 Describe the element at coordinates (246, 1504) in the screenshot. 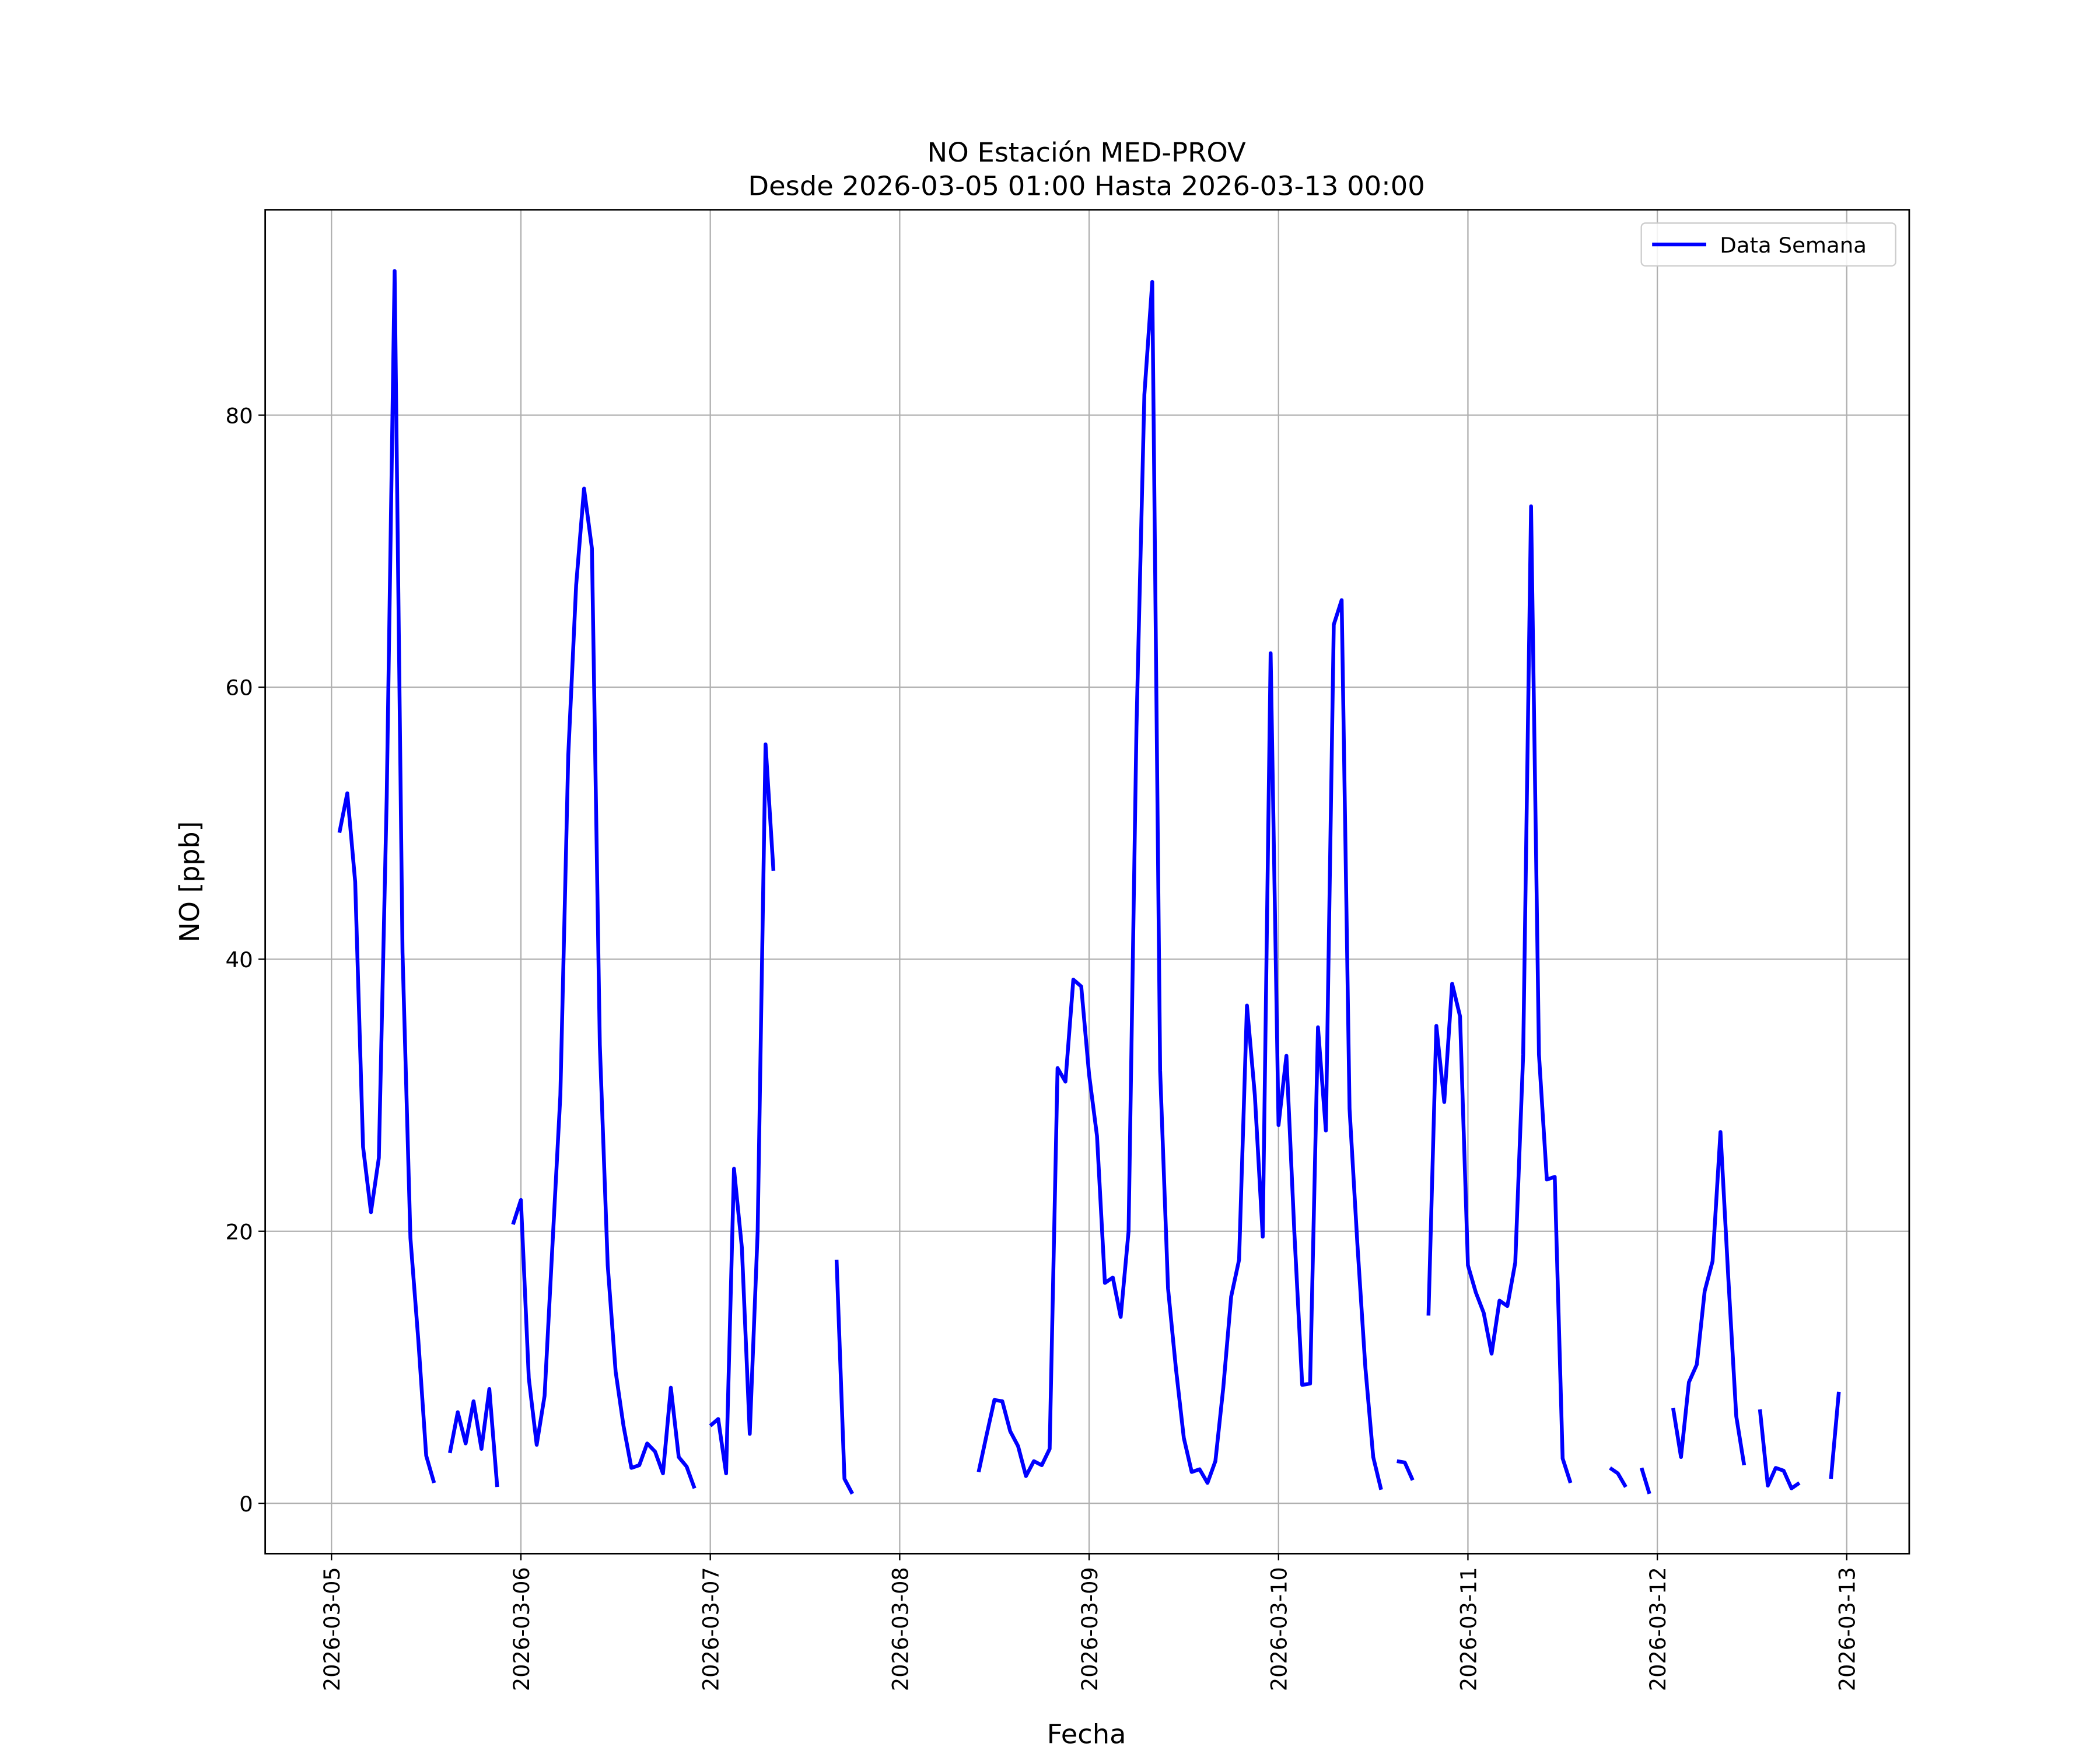

I see `y-tick-label: 0` at that location.